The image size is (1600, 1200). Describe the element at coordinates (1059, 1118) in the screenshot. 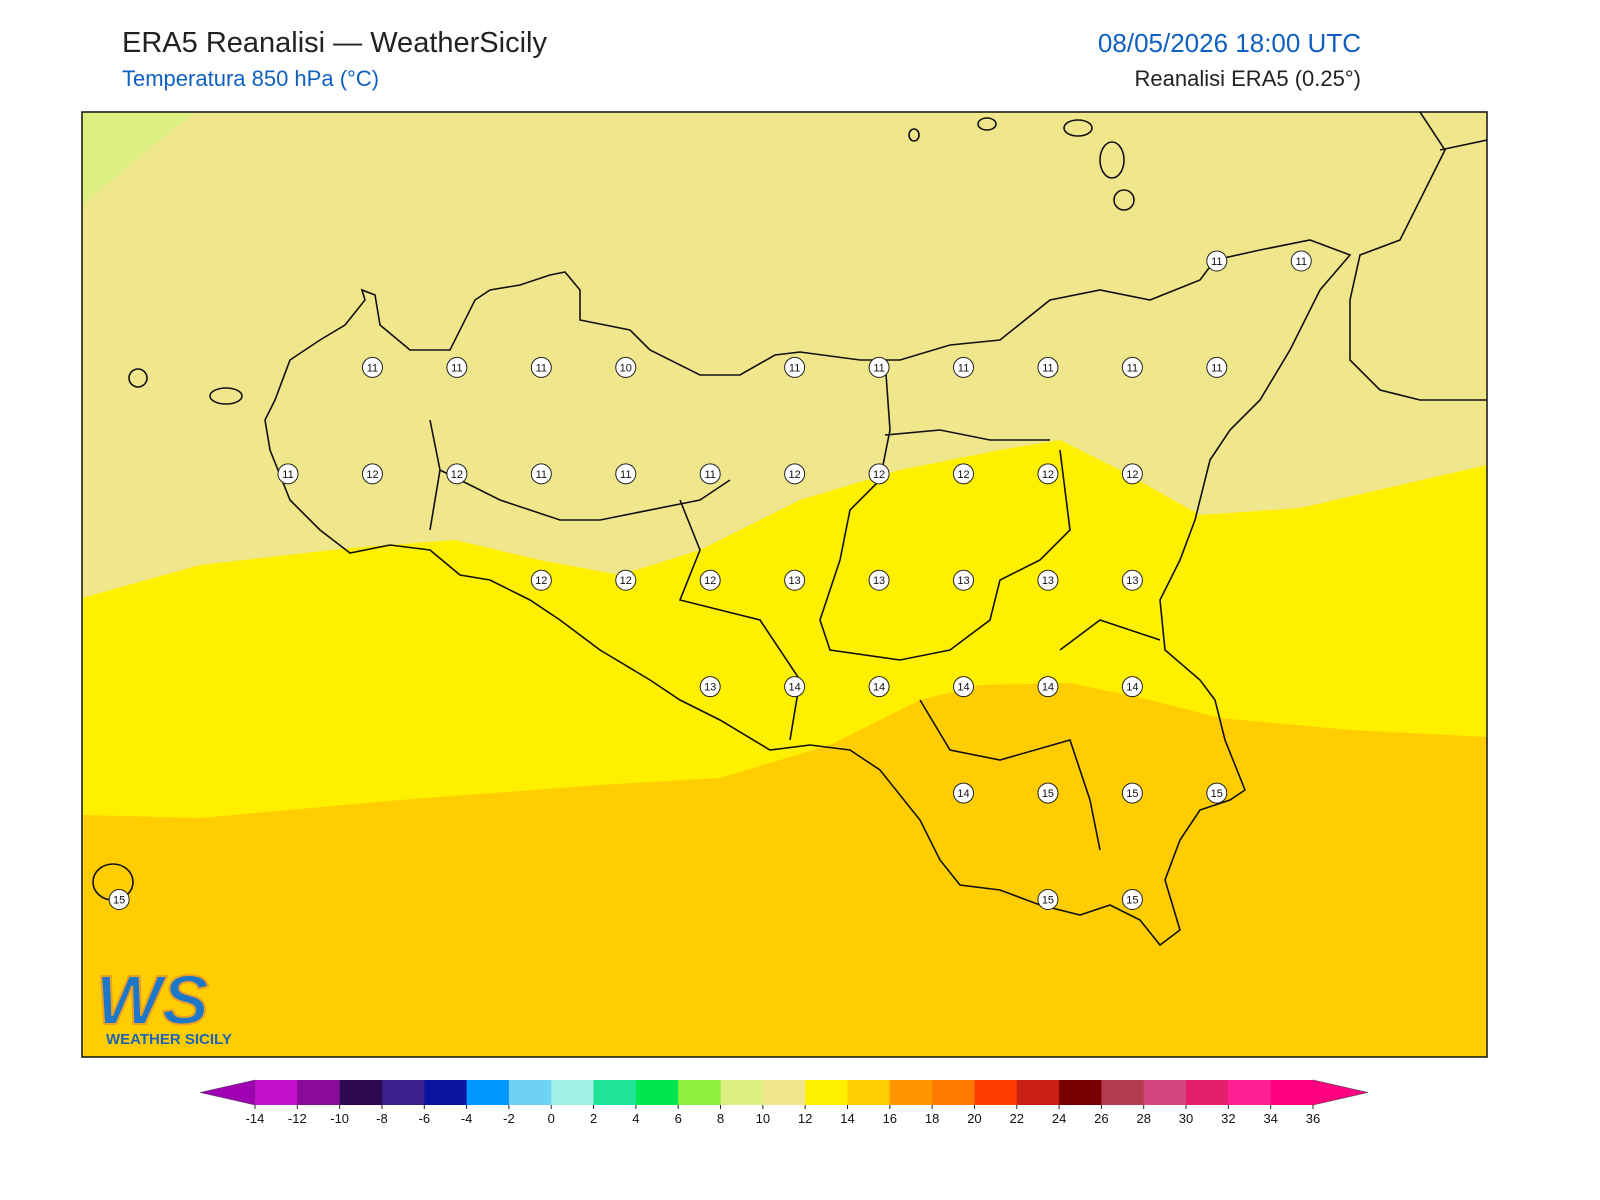

I see `colorbar-tick-label: 24` at that location.